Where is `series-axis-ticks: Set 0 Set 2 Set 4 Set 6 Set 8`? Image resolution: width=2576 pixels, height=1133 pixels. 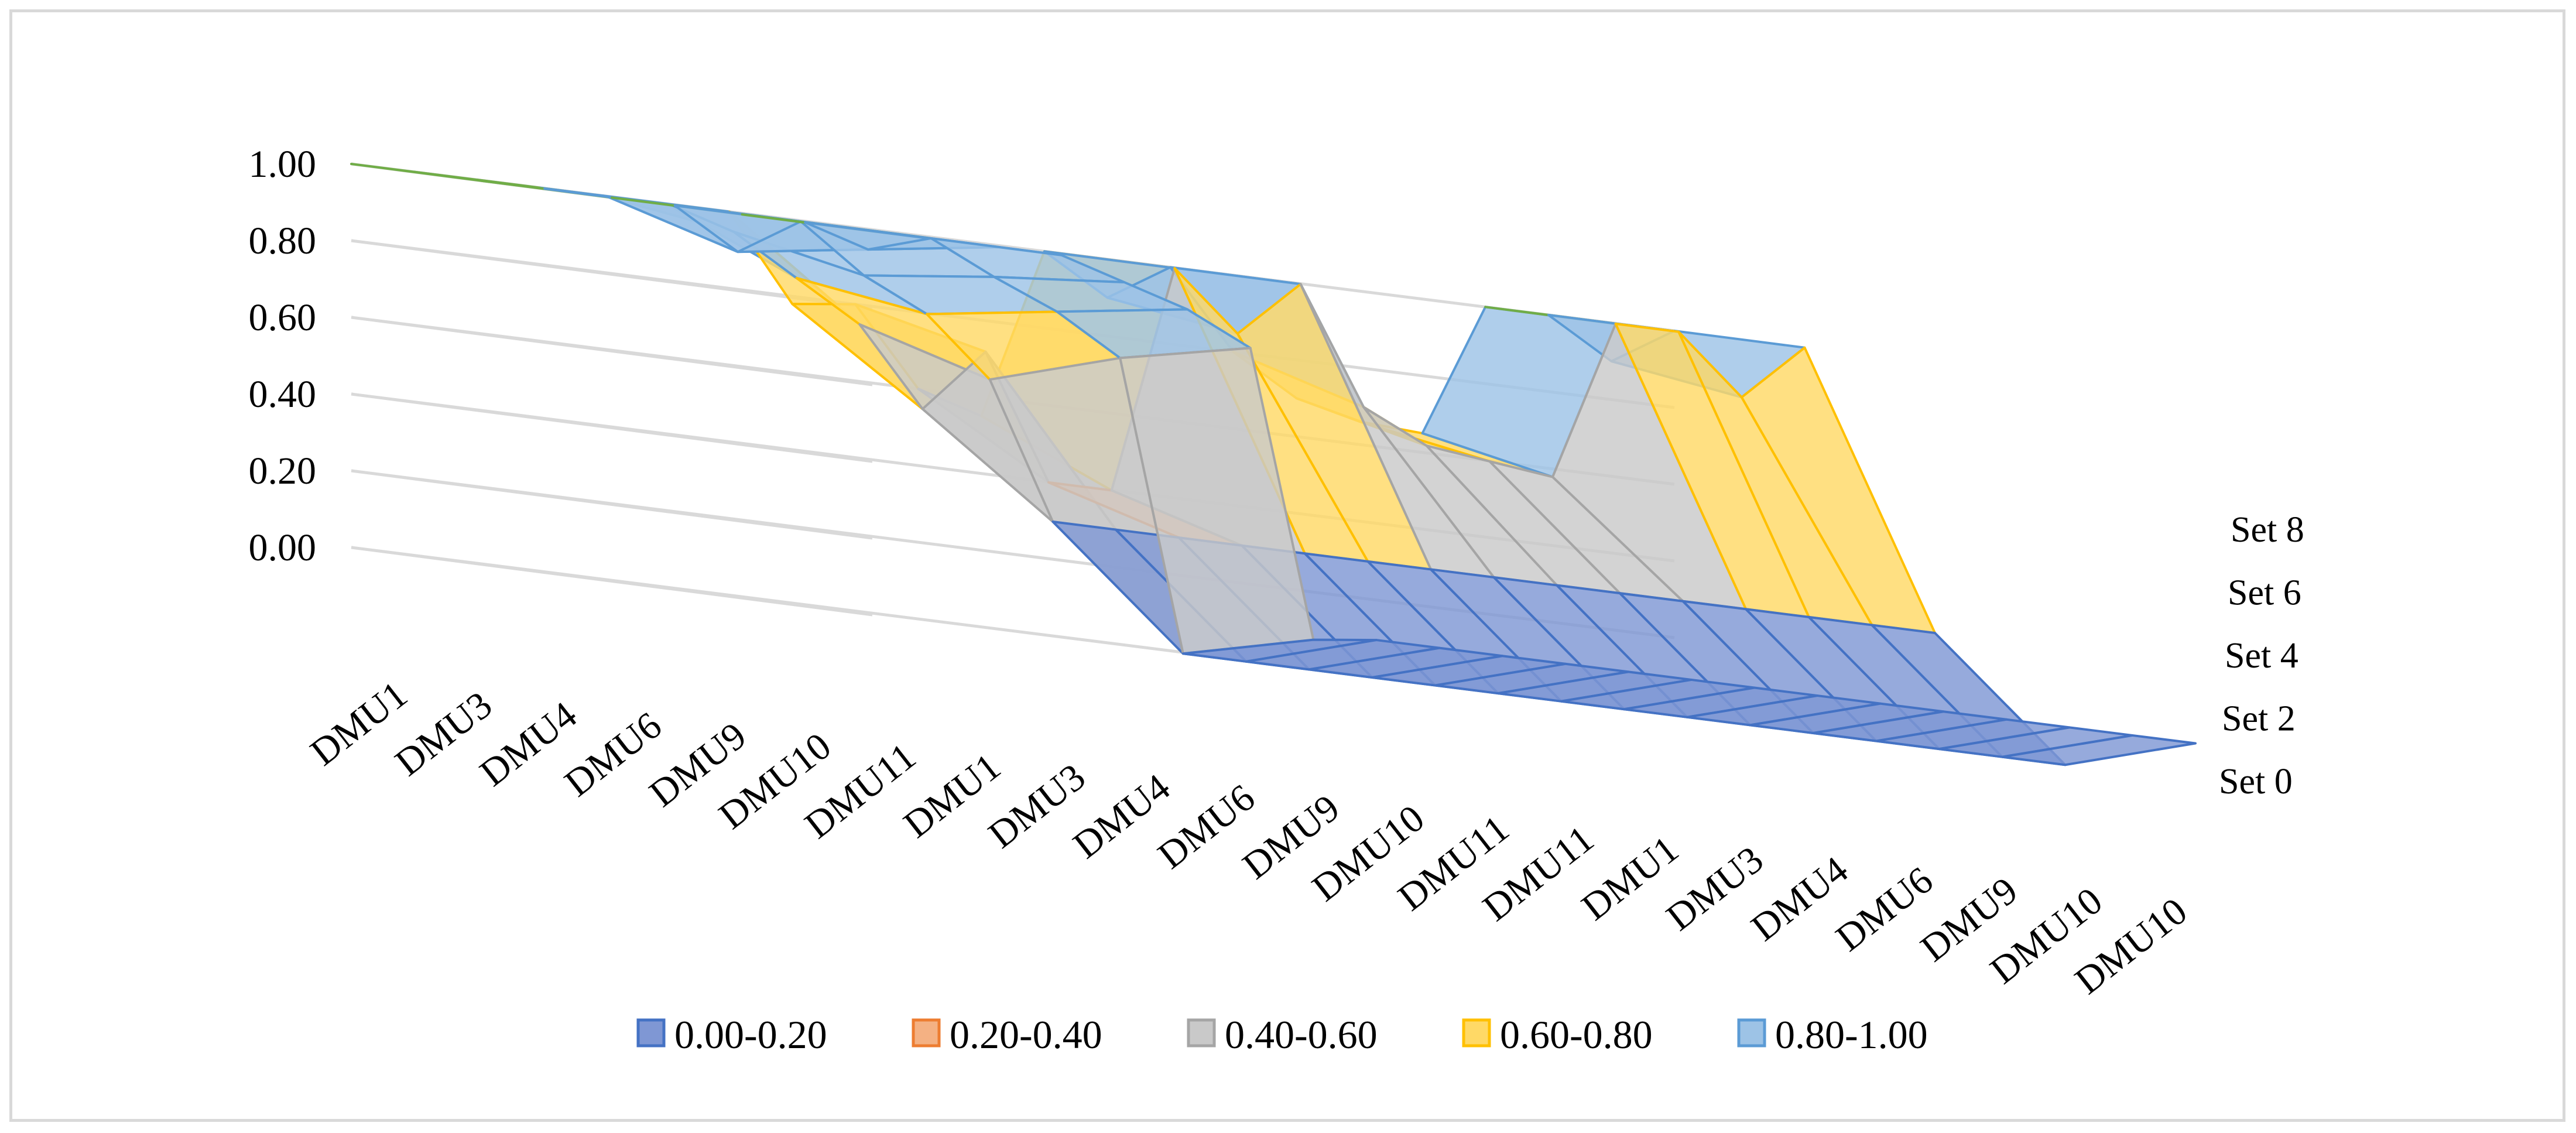
series-axis-ticks: Set 0 Set 2 Set 4 Set 6 Set 8 is located at coordinates (2261, 656).